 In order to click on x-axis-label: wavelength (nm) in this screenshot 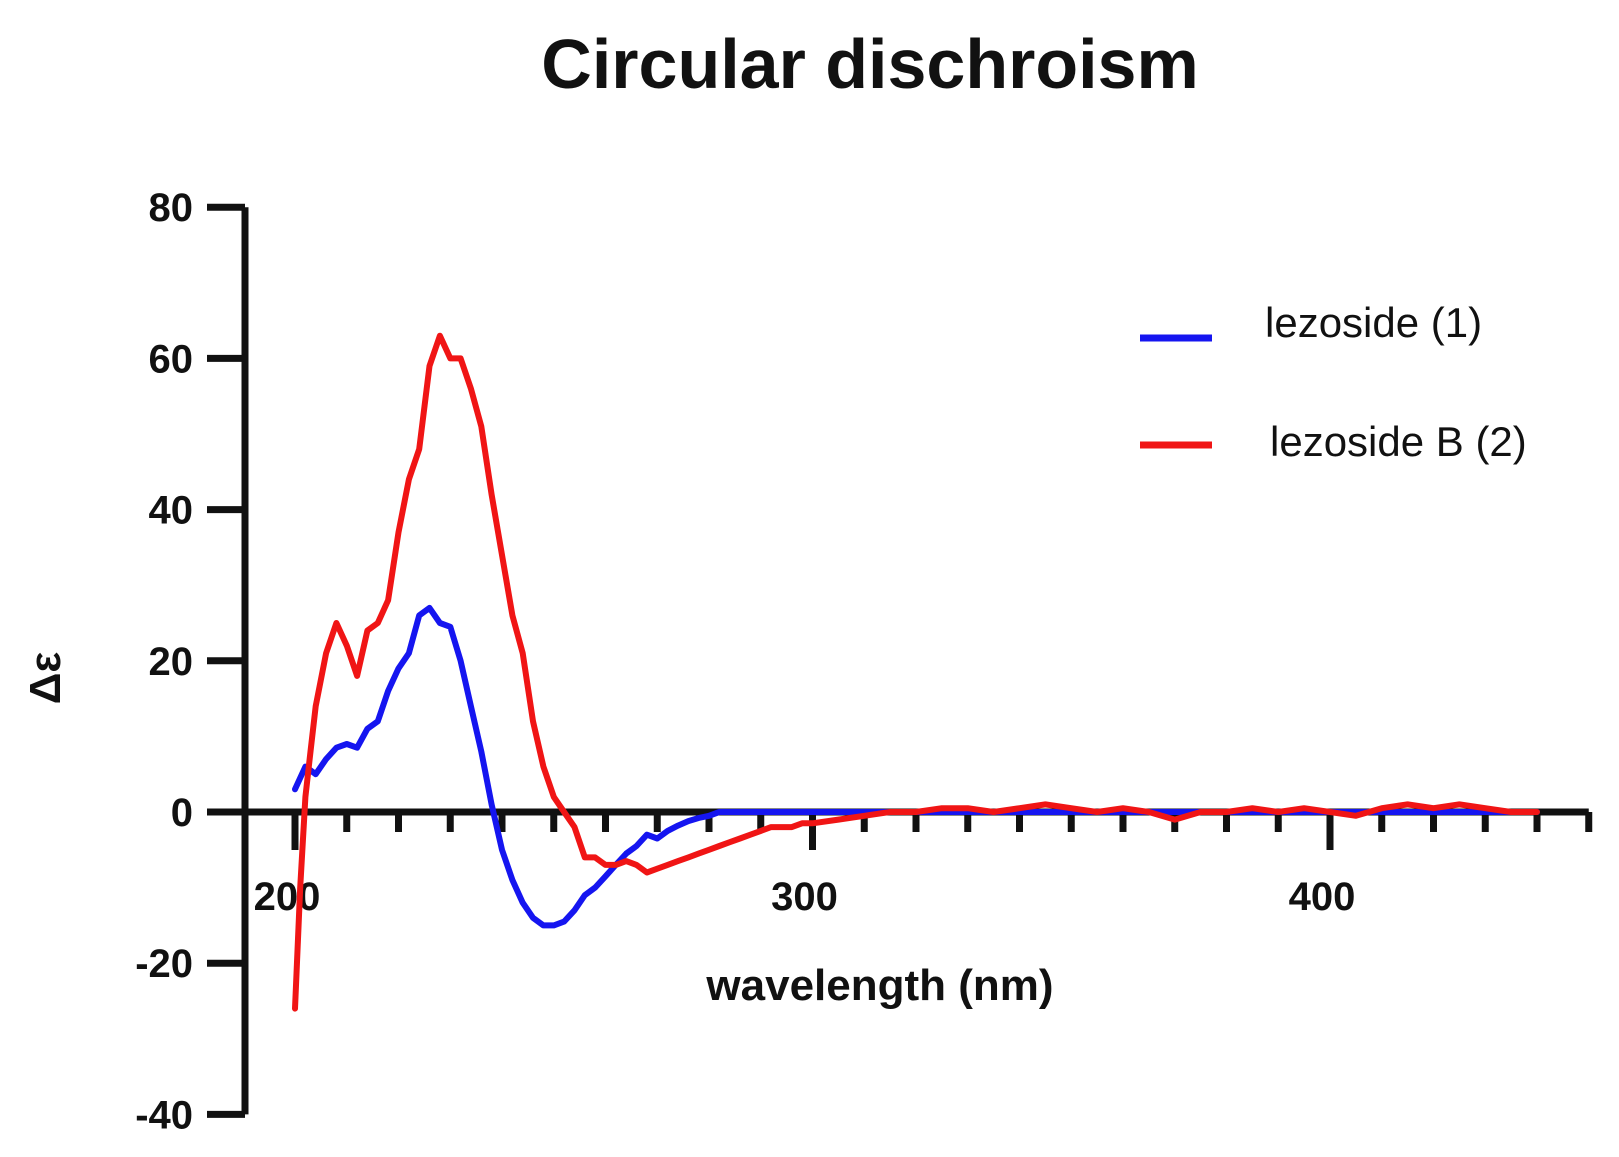, I will do `click(879, 985)`.